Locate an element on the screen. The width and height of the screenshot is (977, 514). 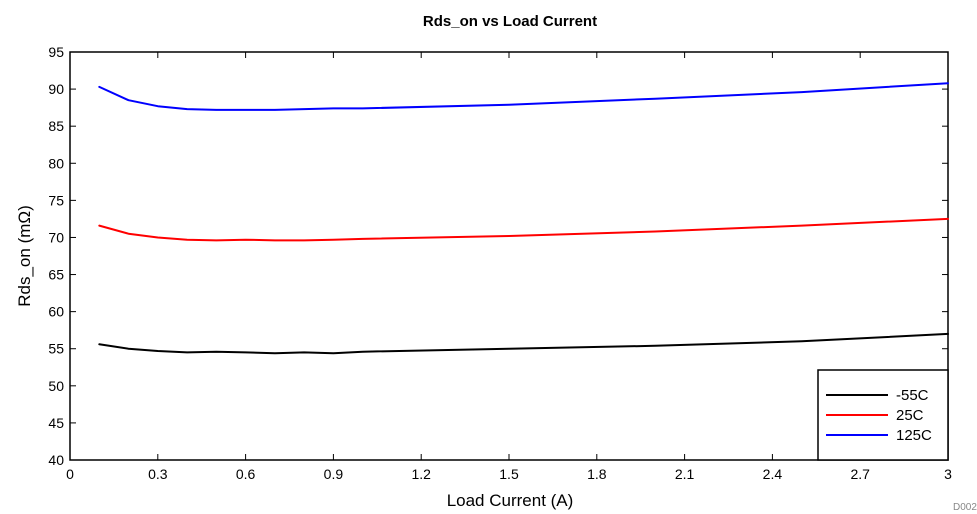
y-tick-label: 75 is located at coordinates (56, 200).